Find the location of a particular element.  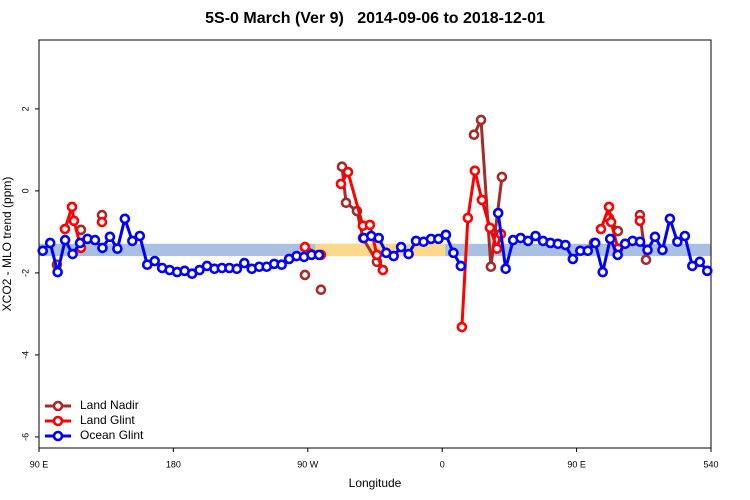

x-tick-label: 0 is located at coordinates (442, 464).